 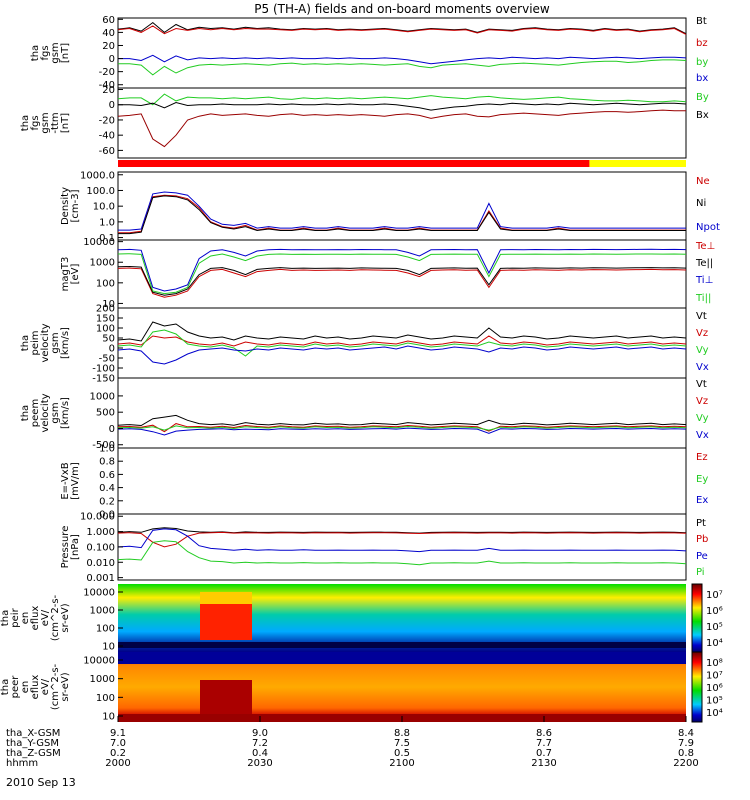 What do you see at coordinates (402, 733) in the screenshot?
I see `x-tick-label: 8.8` at bounding box center [402, 733].